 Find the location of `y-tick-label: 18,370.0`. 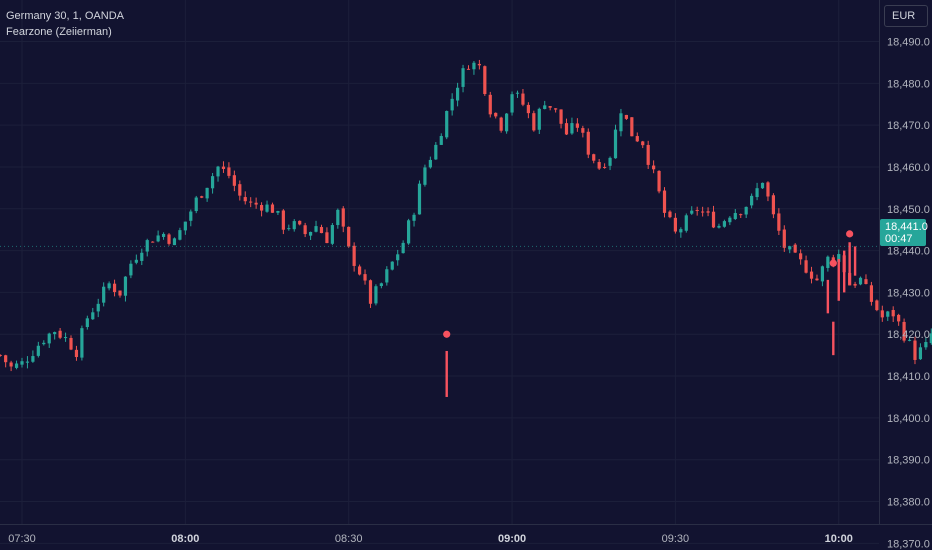

y-tick-label: 18,370.0 is located at coordinates (908, 544).